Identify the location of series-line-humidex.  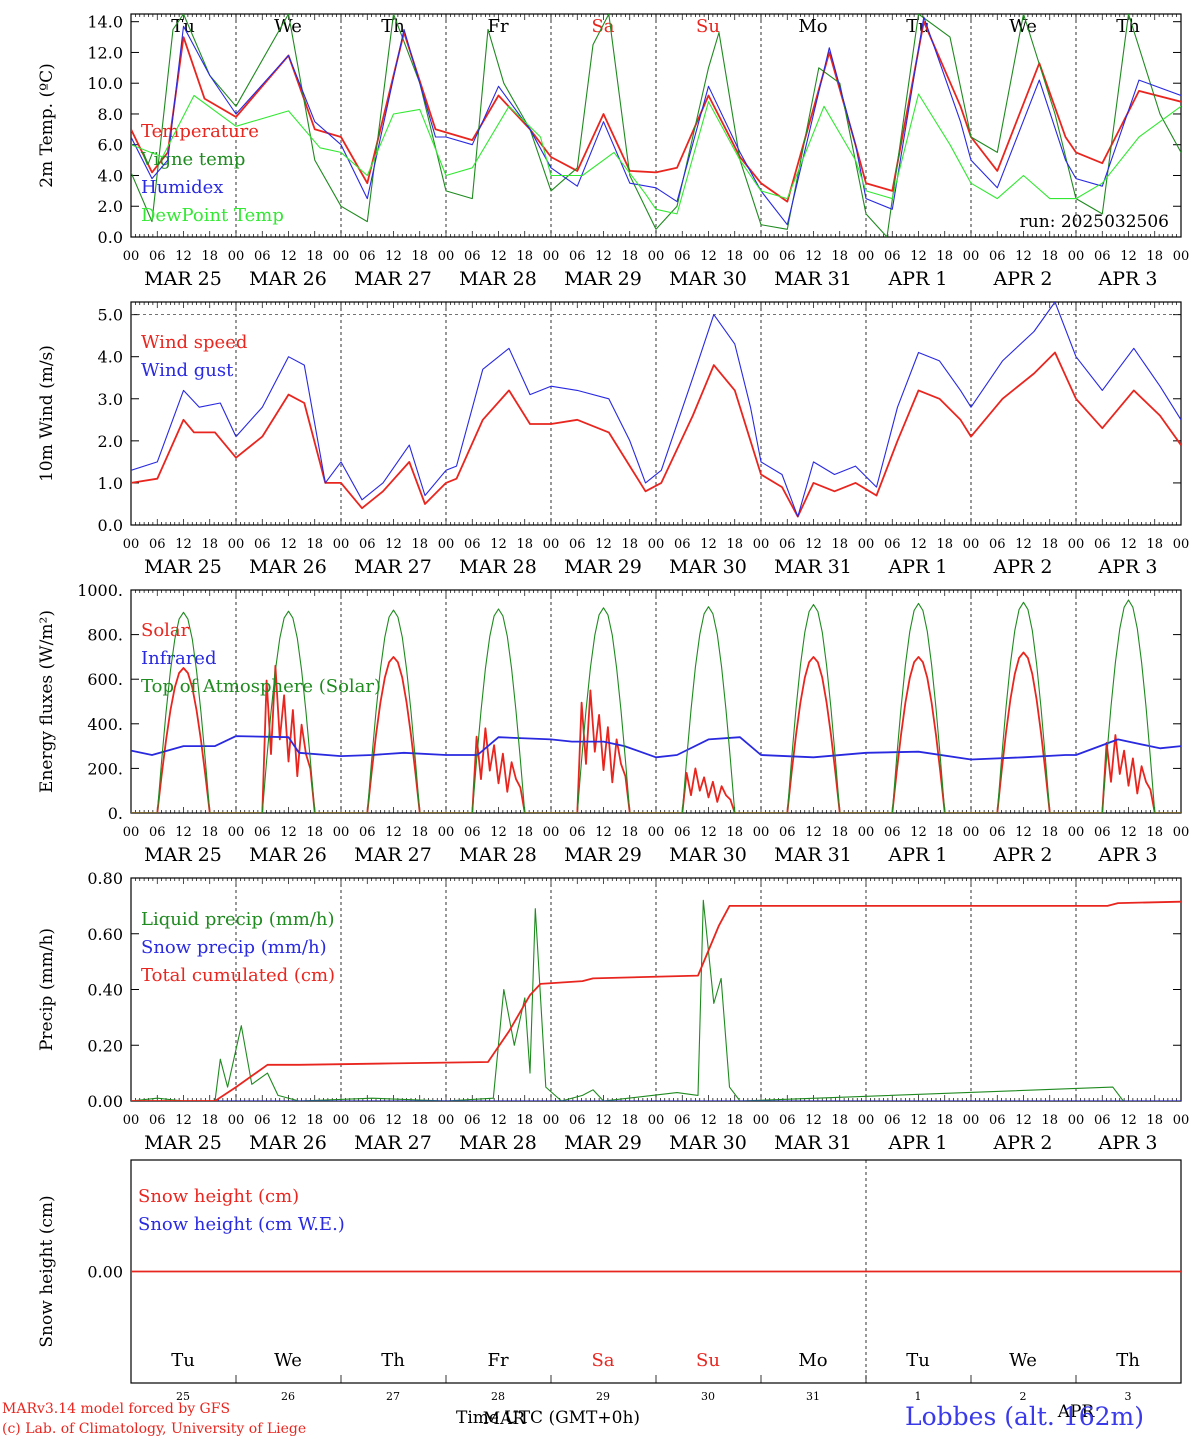
(656, 121).